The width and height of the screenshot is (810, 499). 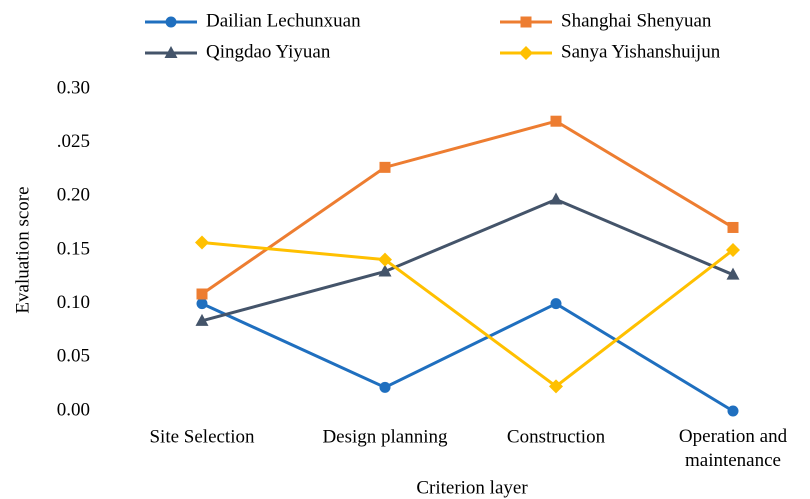 I want to click on y-tick-label: 0.10, so click(x=73, y=302).